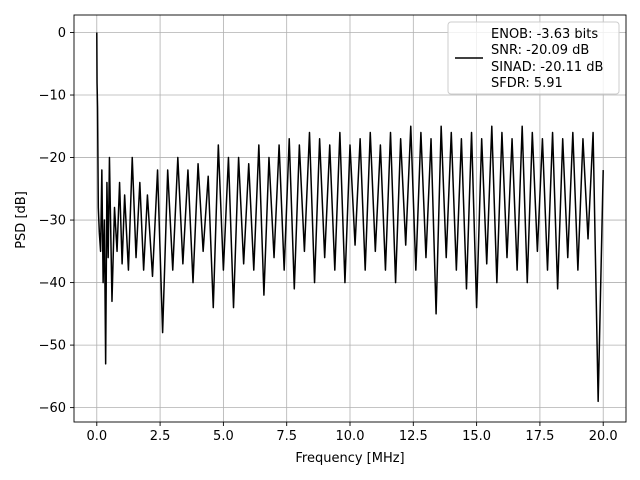 The height and width of the screenshot is (480, 640). Describe the element at coordinates (96, 436) in the screenshot. I see `x-tick-label: 0.0` at that location.